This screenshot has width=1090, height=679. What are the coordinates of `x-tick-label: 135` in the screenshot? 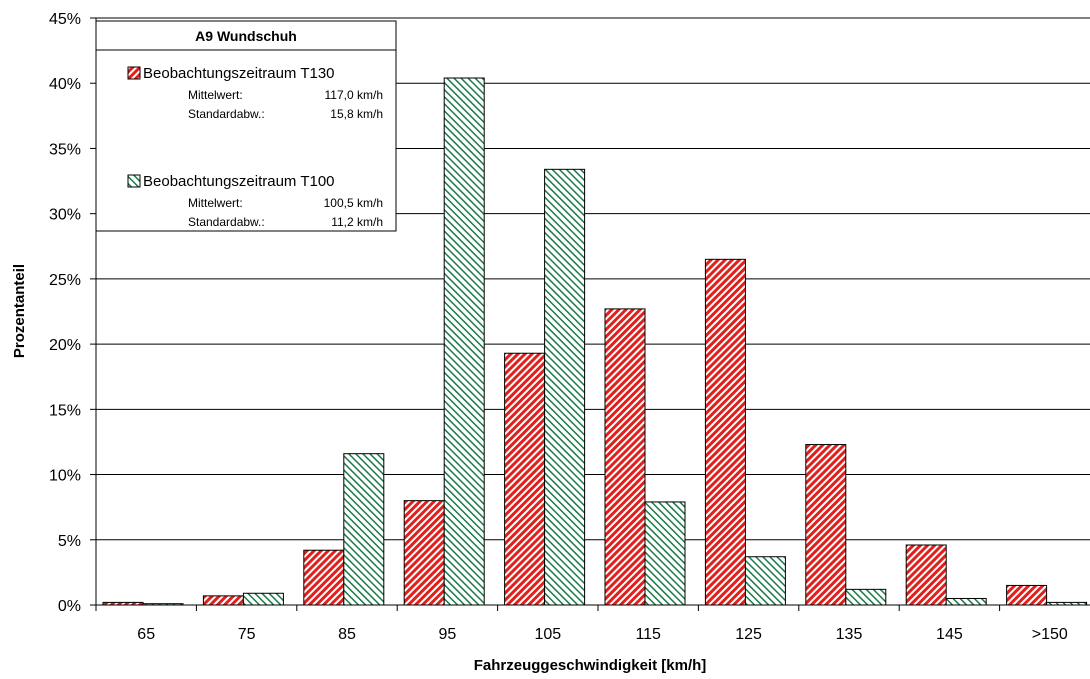 It's located at (849, 634).